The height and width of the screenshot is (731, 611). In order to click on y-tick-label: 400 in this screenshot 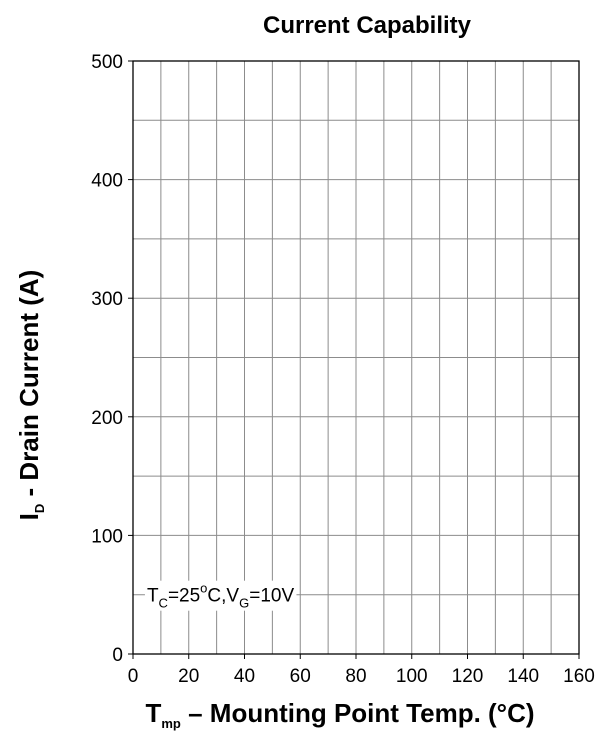, I will do `click(107, 181)`.